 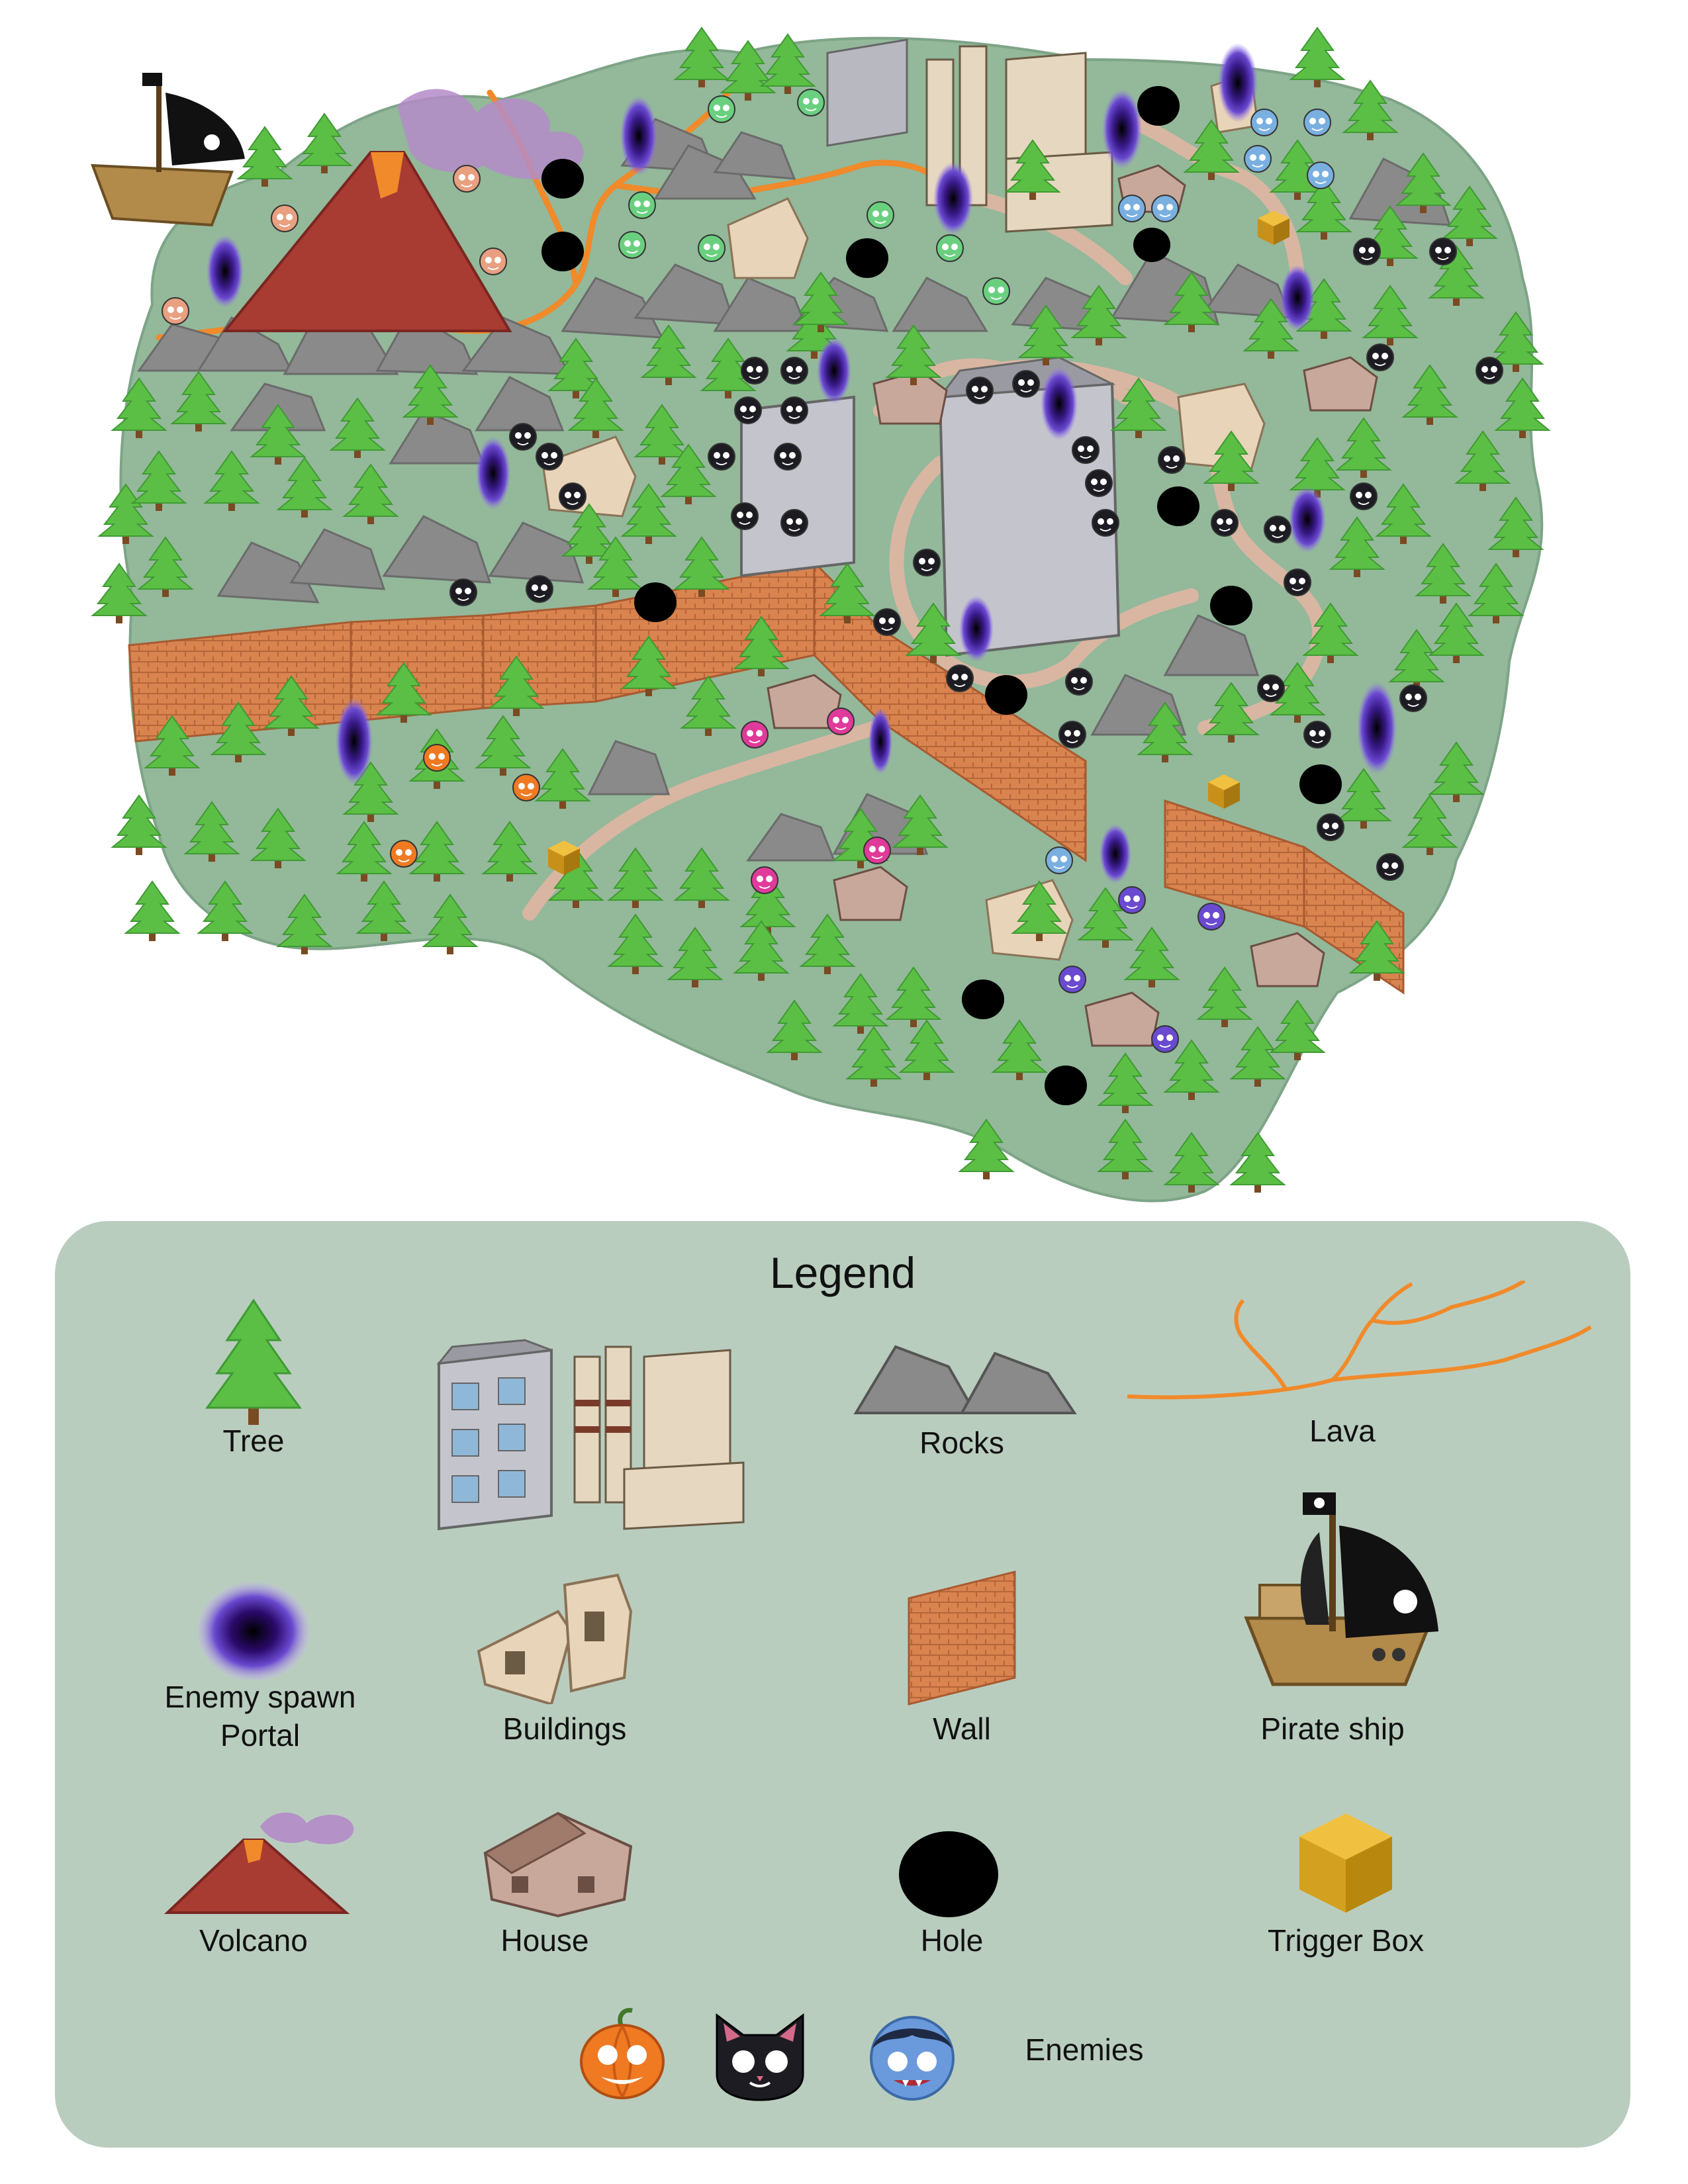 I want to click on hole-icon, so click(x=948, y=1874).